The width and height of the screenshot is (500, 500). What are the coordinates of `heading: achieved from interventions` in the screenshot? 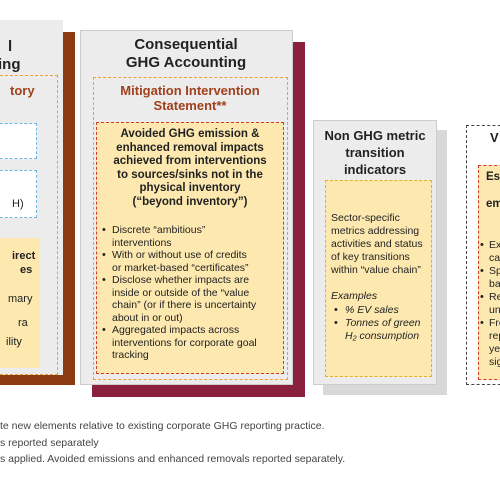 It's located at (190, 161).